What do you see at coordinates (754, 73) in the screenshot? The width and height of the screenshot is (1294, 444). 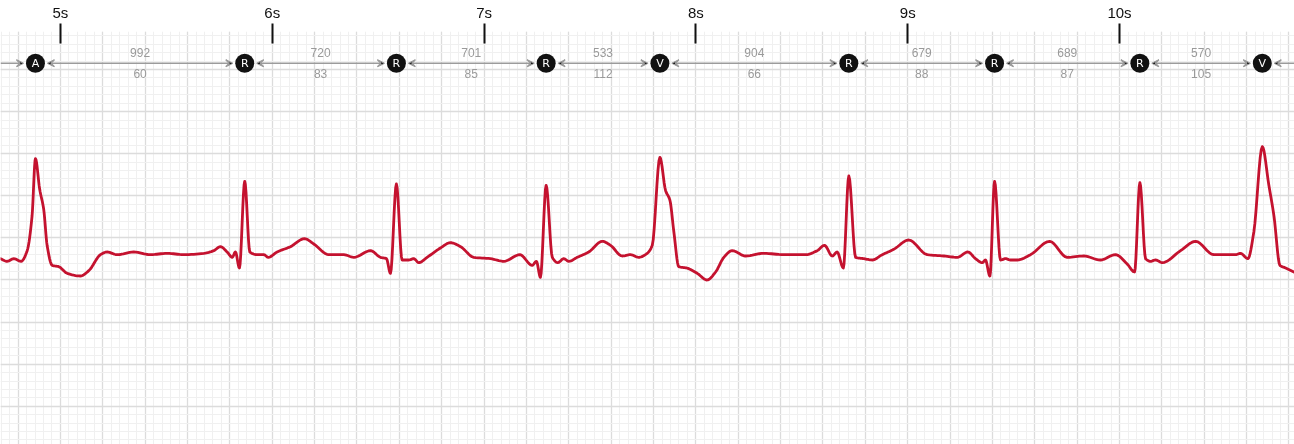 I see `text: 66` at bounding box center [754, 73].